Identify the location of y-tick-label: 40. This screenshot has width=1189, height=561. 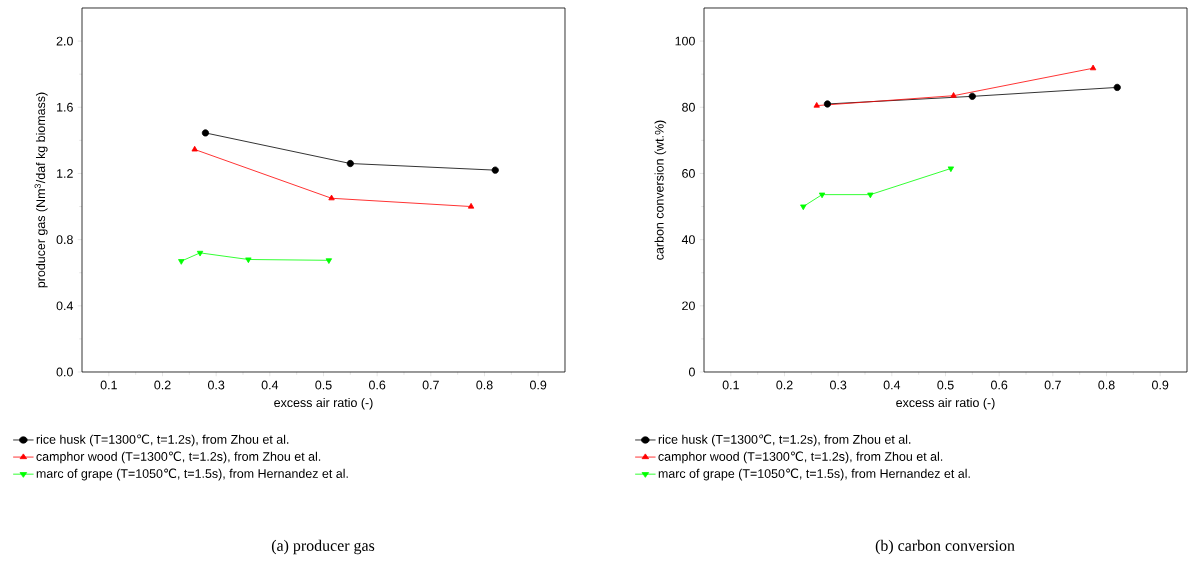
(688, 240).